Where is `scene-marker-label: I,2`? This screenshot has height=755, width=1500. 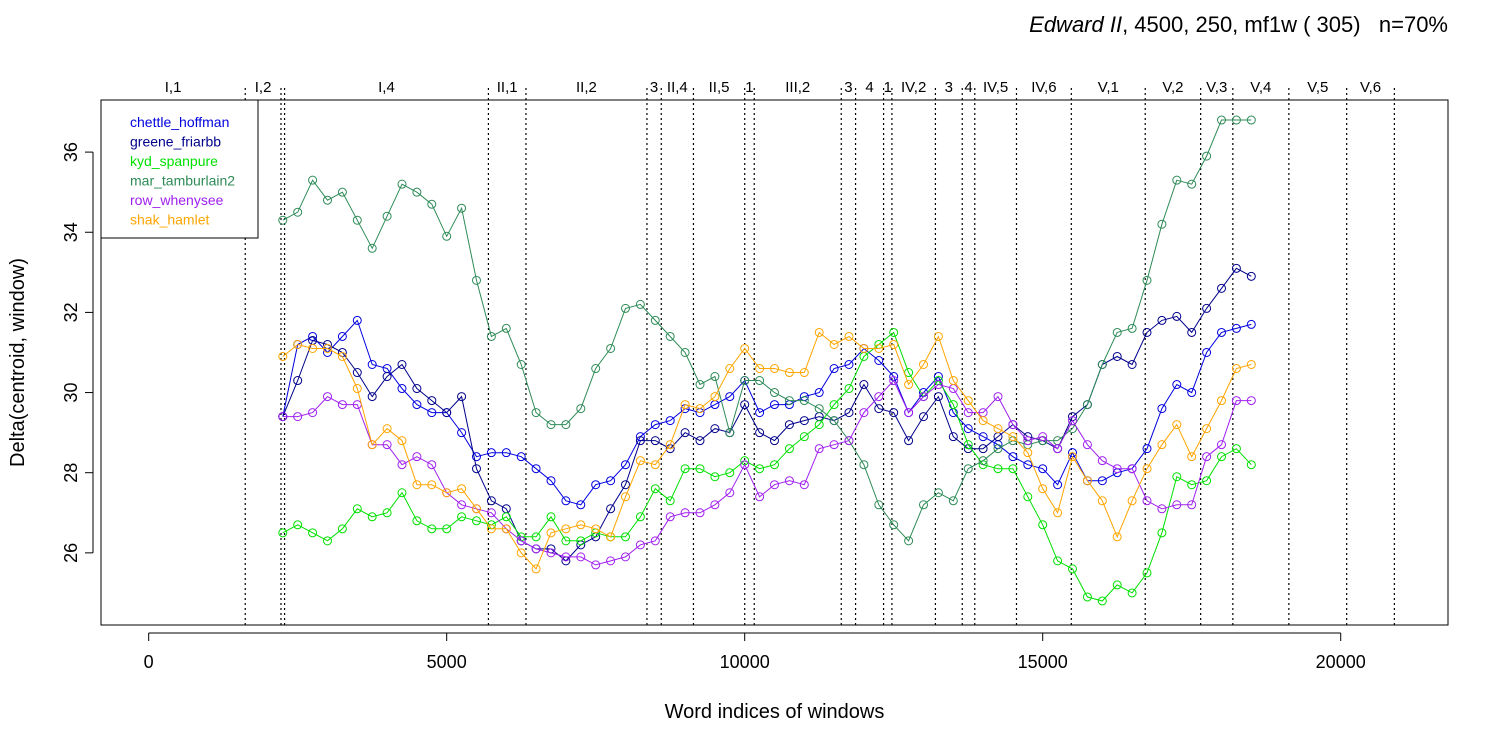 scene-marker-label: I,2 is located at coordinates (263, 87).